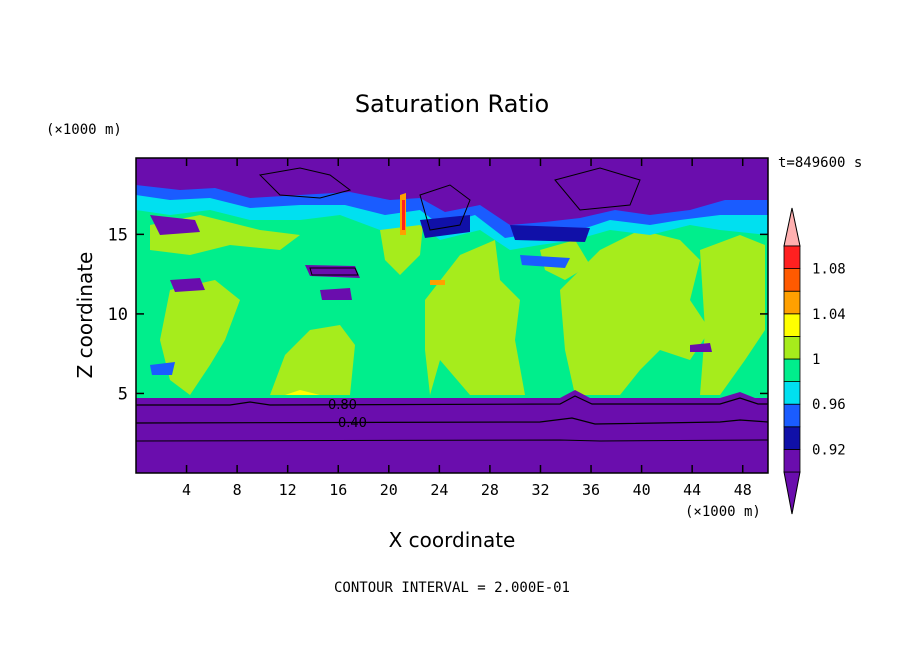 Image resolution: width=904 pixels, height=654 pixels. Describe the element at coordinates (452, 431) in the screenshot. I see `field-lower-dry-layer` at that location.